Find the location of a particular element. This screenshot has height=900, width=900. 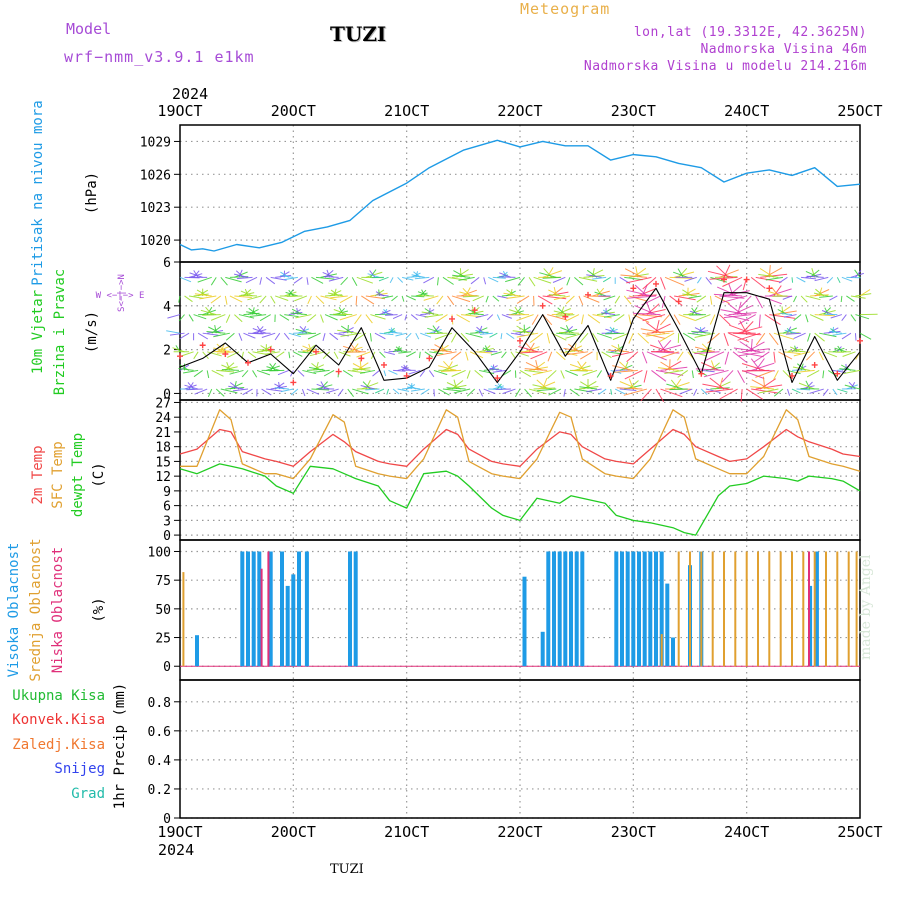

ytick-label: 24 is located at coordinates (163, 418).